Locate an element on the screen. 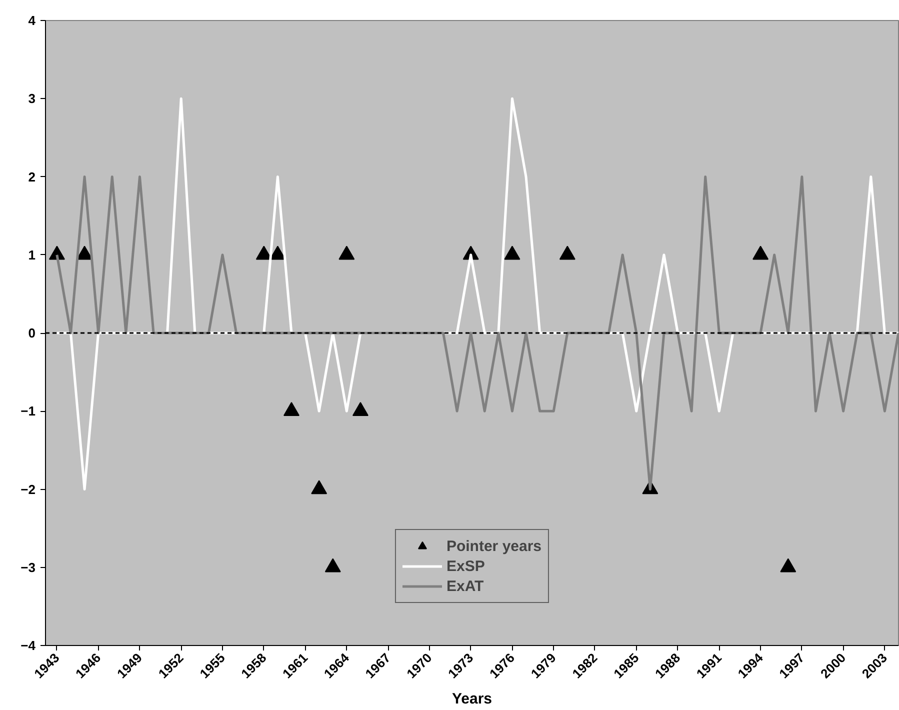 Image resolution: width=899 pixels, height=710 pixels. y-tick-label: −2 is located at coordinates (28, 489).